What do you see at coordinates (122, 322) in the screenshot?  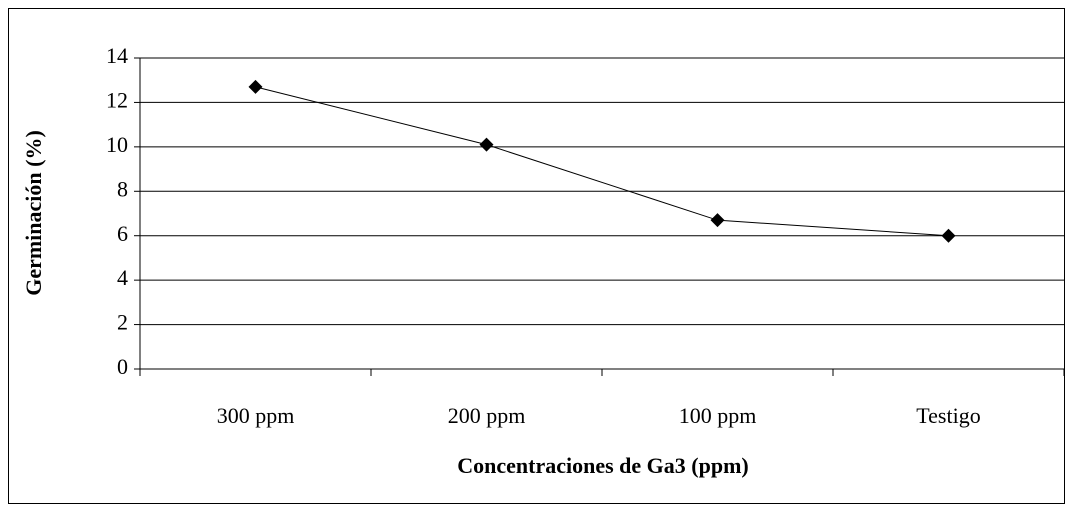 I see `y-tick-label: 2` at bounding box center [122, 322].